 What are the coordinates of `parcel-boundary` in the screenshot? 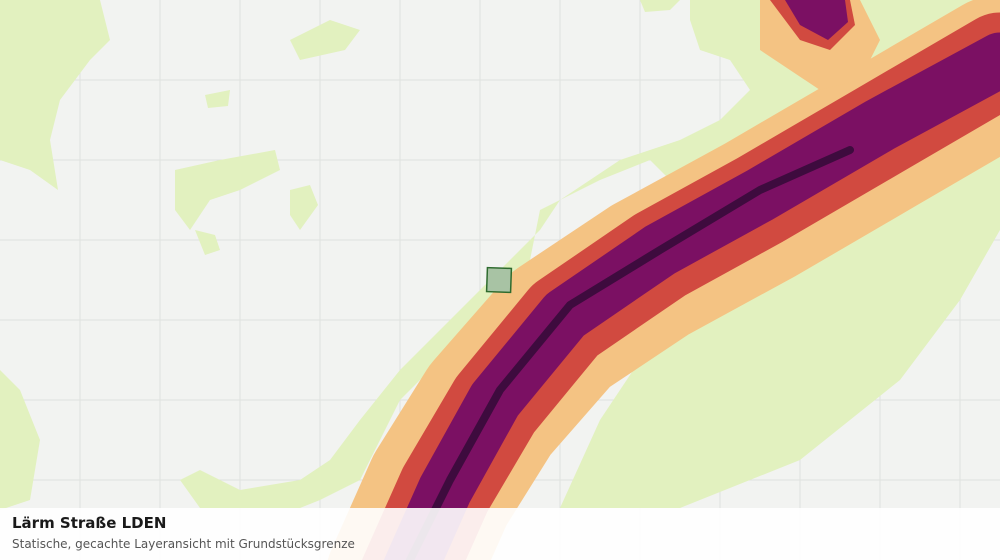 It's located at (499, 280).